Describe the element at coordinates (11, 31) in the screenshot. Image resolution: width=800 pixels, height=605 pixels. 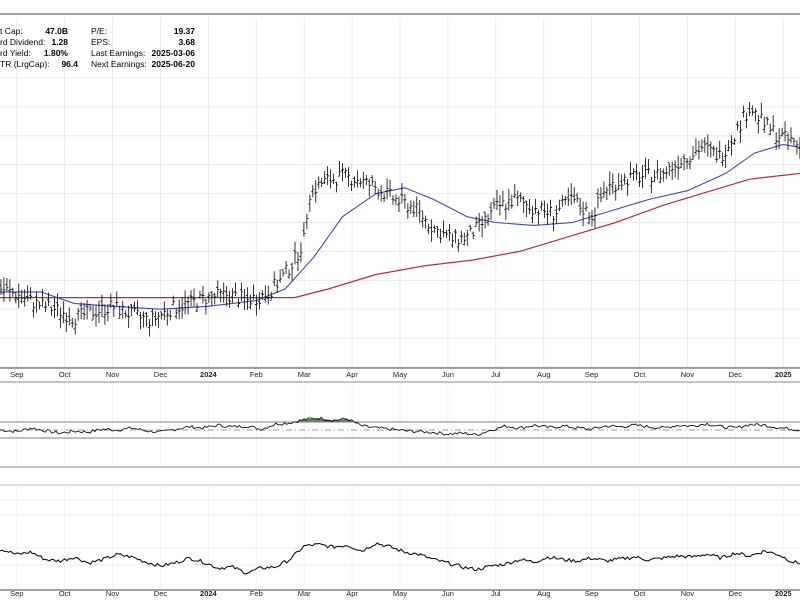
I see `stat-label: t Cap:` at that location.